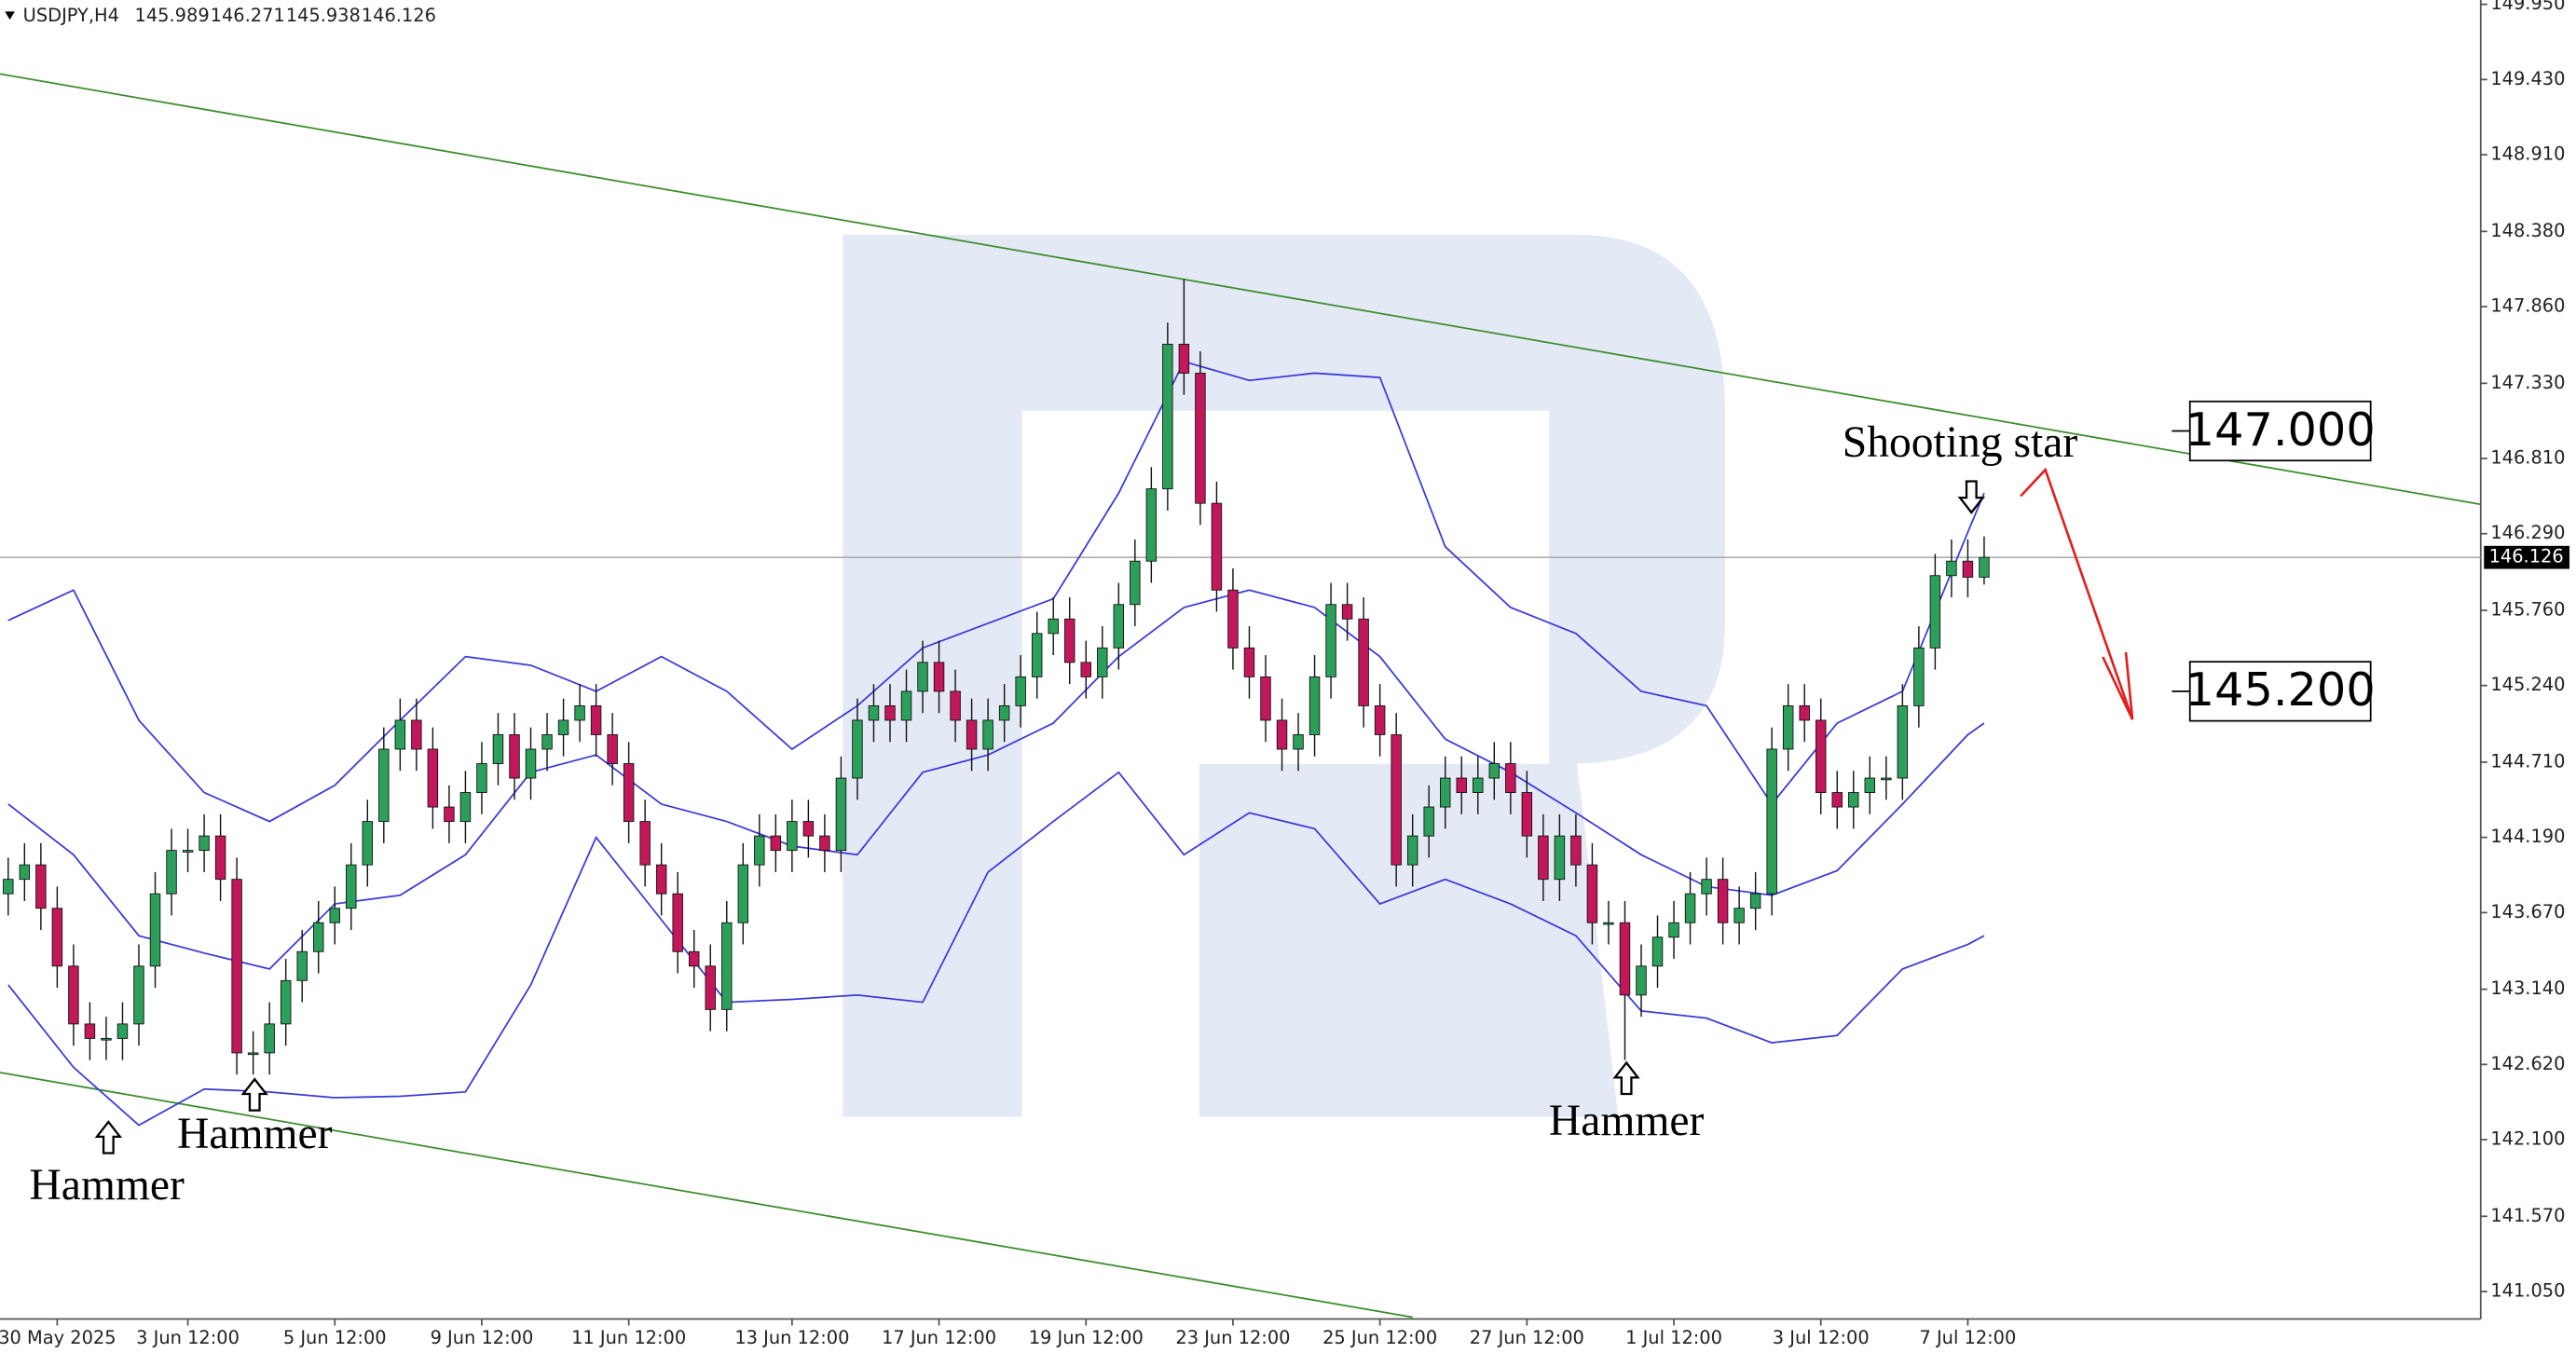  What do you see at coordinates (2527, 911) in the screenshot?
I see `y-tick-label: 143.670` at bounding box center [2527, 911].